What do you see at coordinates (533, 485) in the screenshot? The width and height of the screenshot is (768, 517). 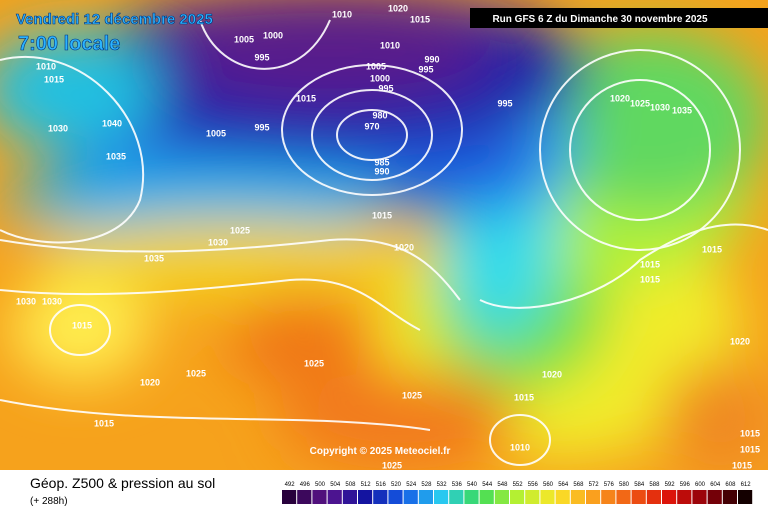 I see `scale-label: 556` at bounding box center [533, 485].